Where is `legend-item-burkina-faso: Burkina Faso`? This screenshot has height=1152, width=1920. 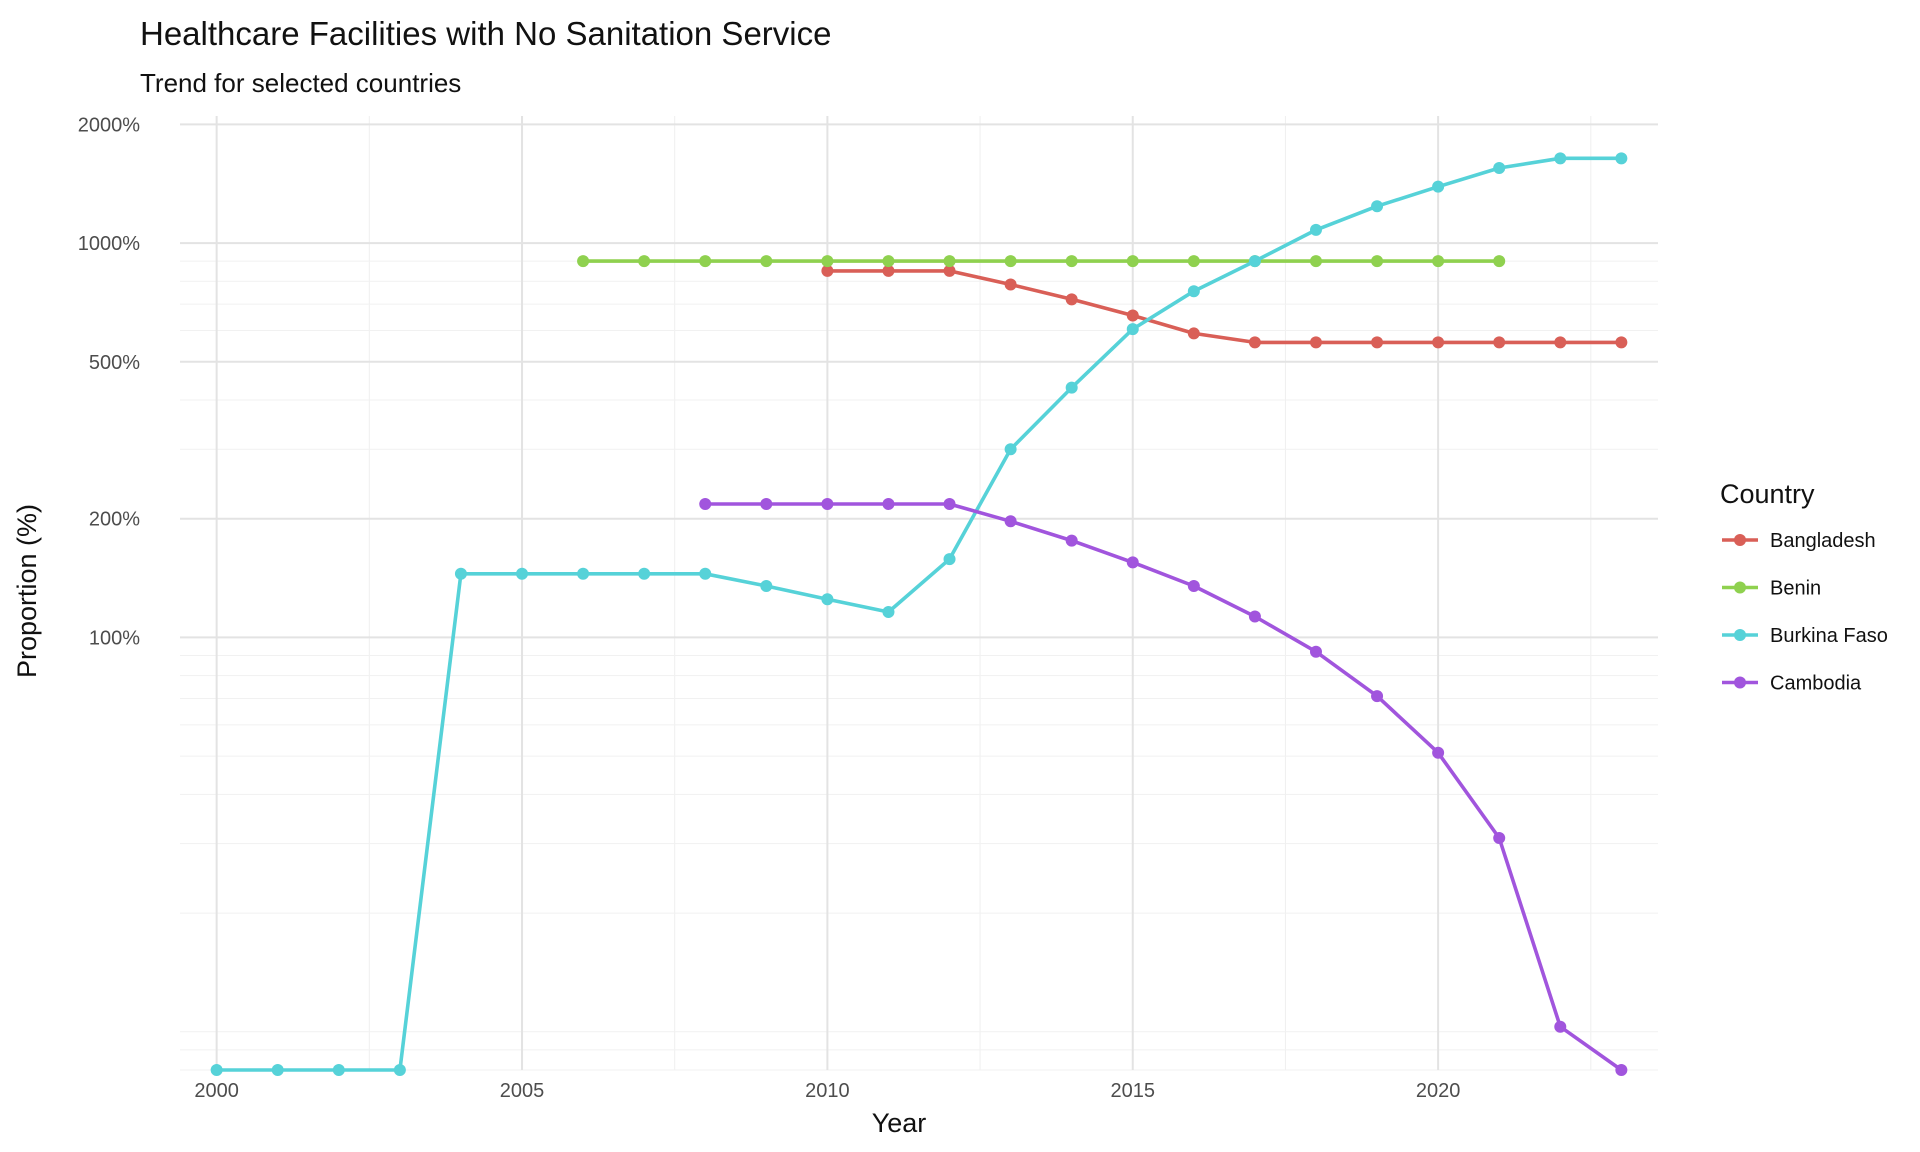
legend-item-burkina-faso: Burkina Faso is located at coordinates (1805, 636).